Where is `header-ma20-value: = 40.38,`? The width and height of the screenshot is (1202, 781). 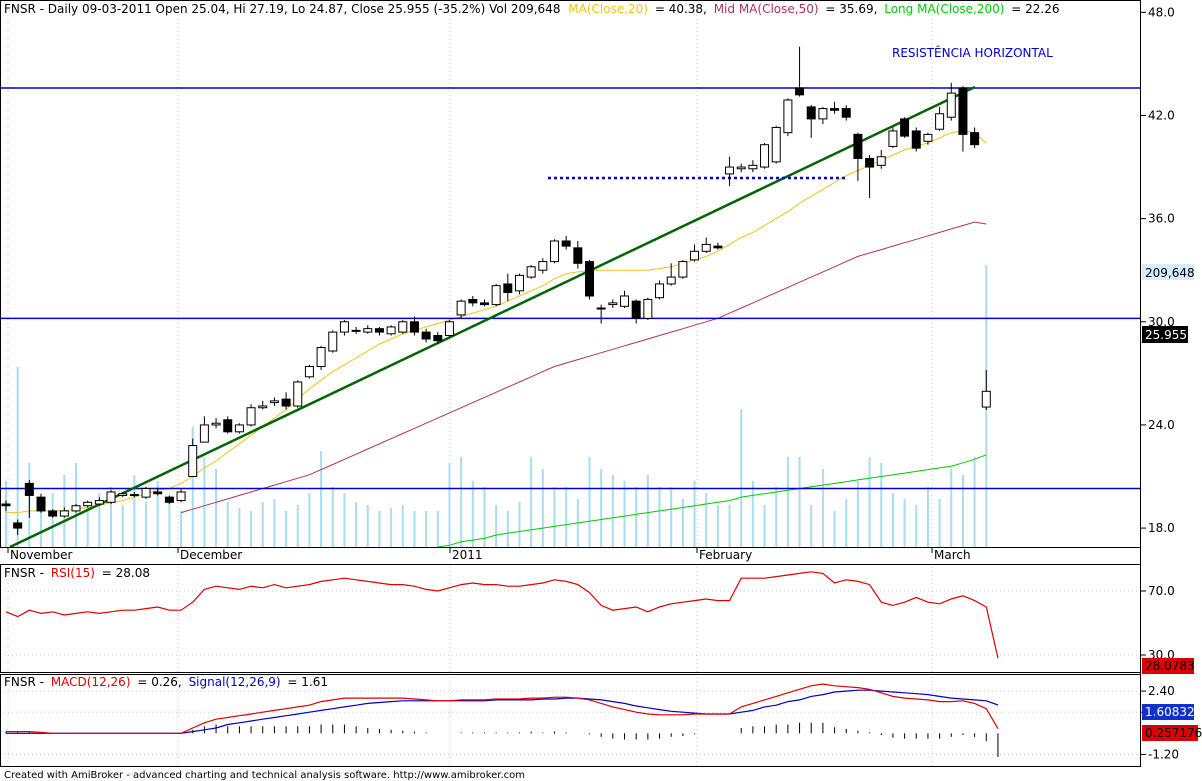
header-ma20-value: = 40.38, is located at coordinates (681, 9).